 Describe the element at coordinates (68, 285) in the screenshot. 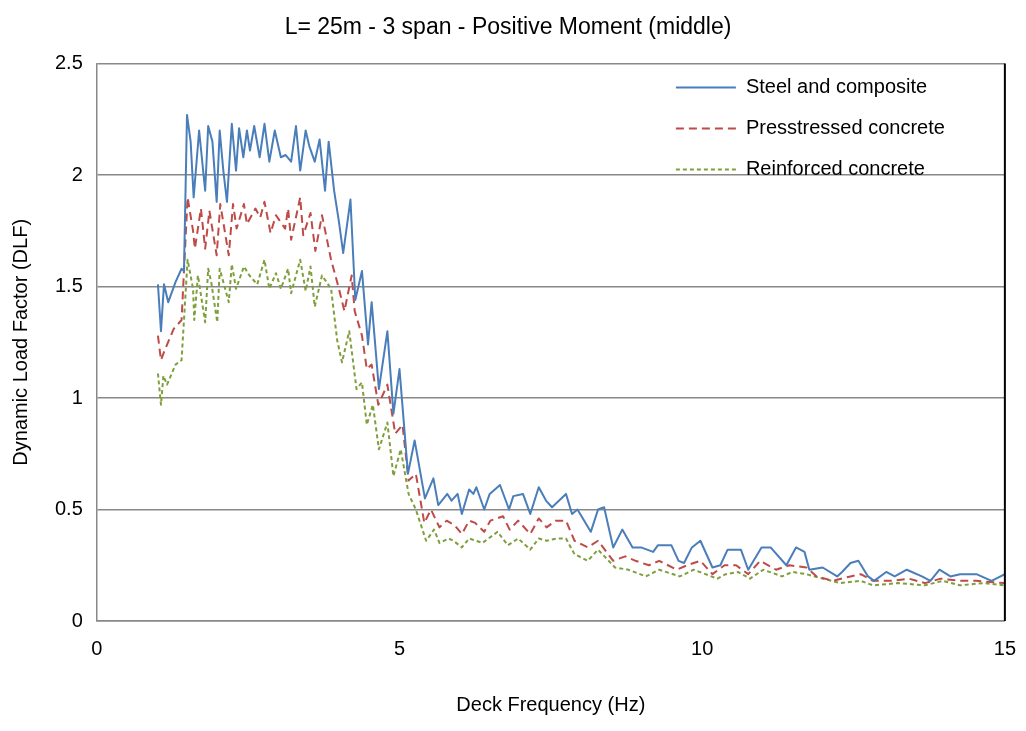

I see `y-tick-label: 1.5` at that location.